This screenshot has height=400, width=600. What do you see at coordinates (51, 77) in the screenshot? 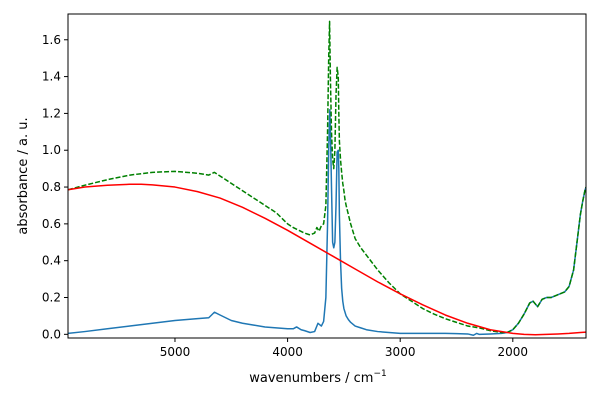
I see `y-tick-label: 1.4` at bounding box center [51, 77].